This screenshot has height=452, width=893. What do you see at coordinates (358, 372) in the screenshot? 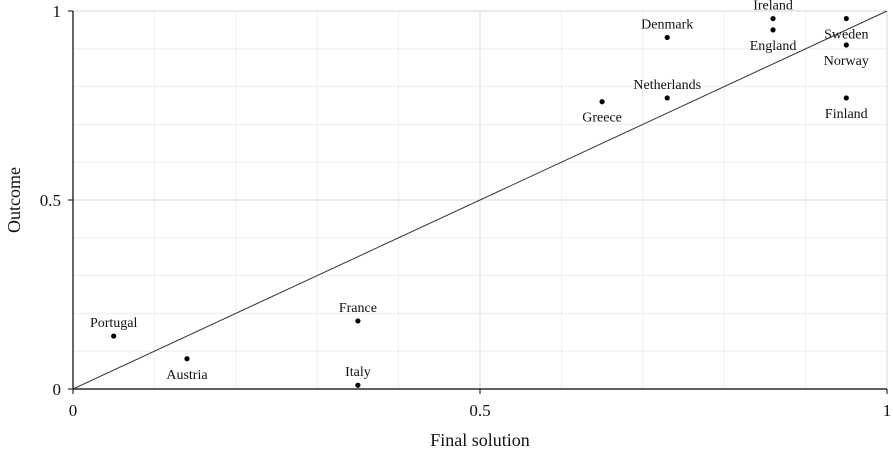
I see `point-label: Italy` at bounding box center [358, 372].